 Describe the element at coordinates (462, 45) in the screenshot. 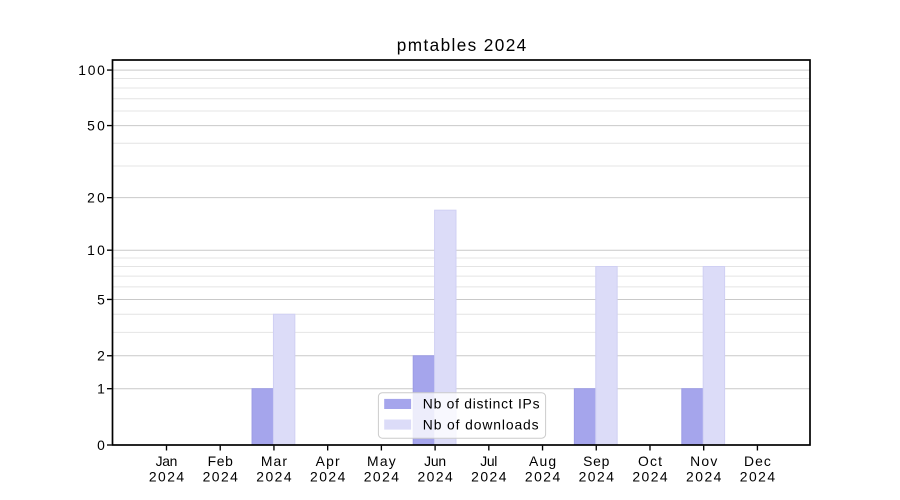

I see `svg-text: pmtables 2024` at that location.